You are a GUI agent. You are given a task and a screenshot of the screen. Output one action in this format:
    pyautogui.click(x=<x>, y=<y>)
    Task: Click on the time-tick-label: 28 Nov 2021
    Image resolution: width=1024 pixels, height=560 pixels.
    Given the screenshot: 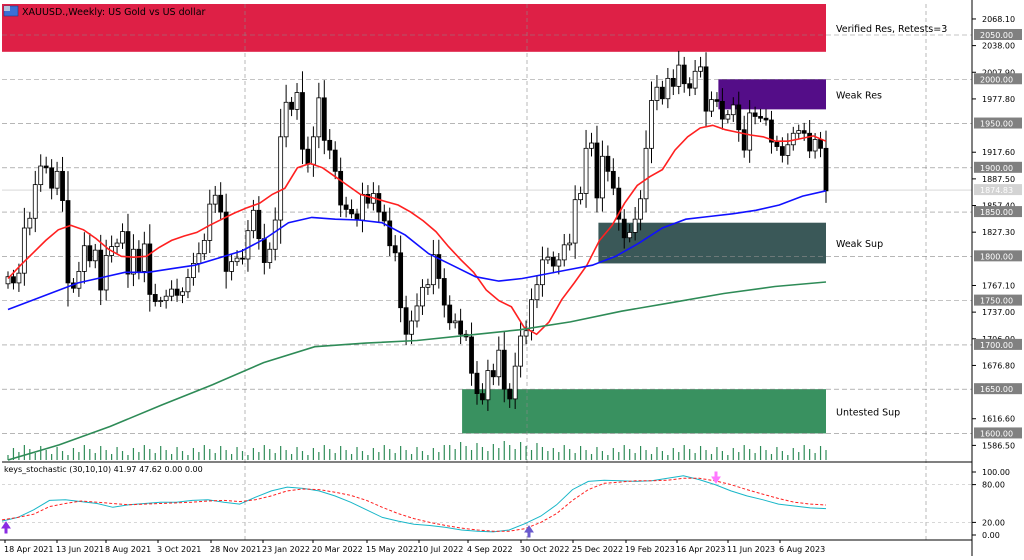 What is the action you would take?
    pyautogui.click(x=235, y=549)
    